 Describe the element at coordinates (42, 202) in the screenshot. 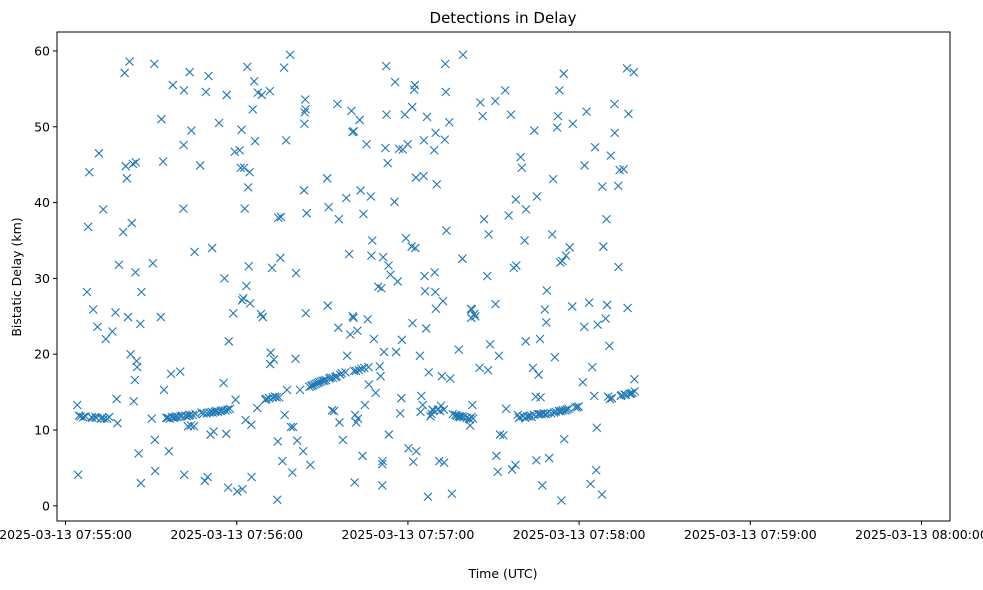

I see `y-tick-label: 40` at that location.